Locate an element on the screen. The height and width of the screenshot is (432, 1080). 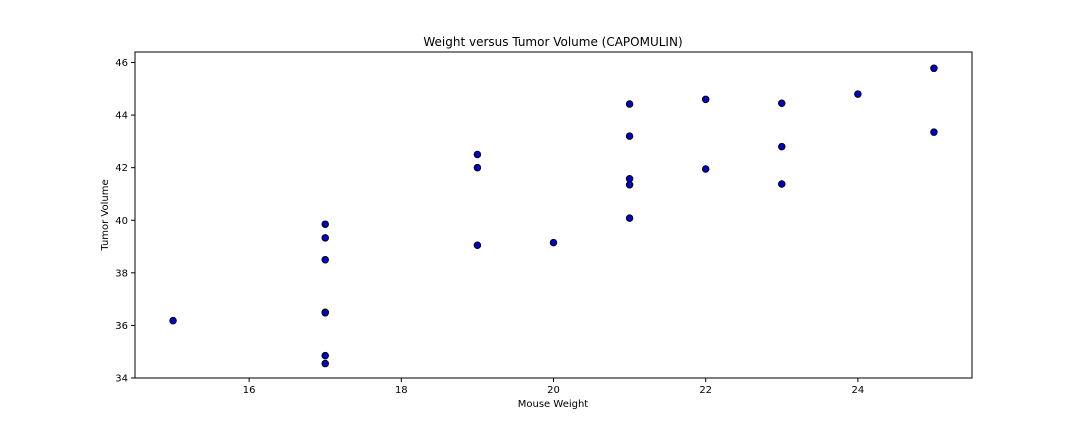
y-axis-ticks: 34 36 38 40 42 44 46 is located at coordinates (125, 221).